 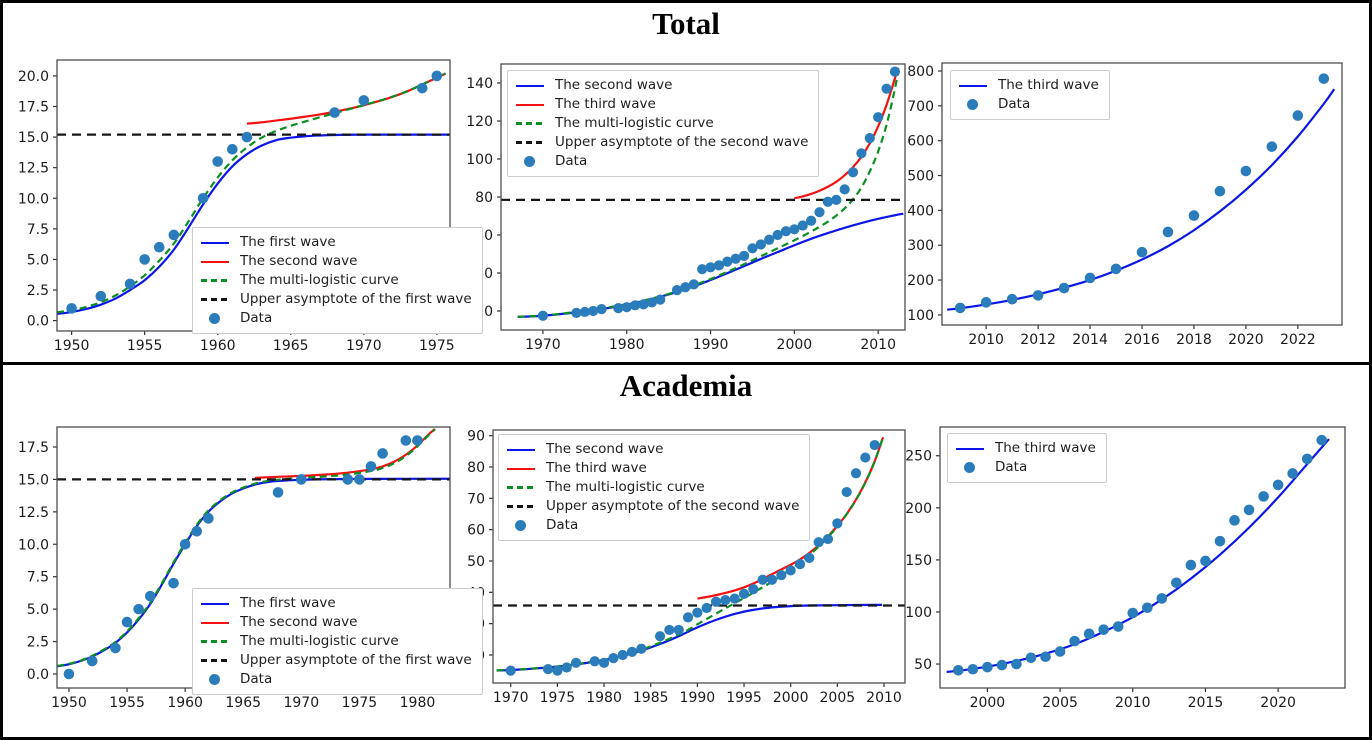 What do you see at coordinates (33, 480) in the screenshot?
I see `y-tick-label: 15.0` at bounding box center [33, 480].